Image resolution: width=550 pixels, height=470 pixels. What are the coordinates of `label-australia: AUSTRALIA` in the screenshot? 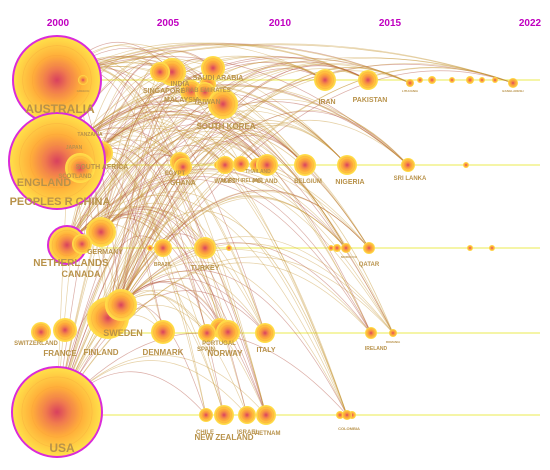 It's located at (60, 109).